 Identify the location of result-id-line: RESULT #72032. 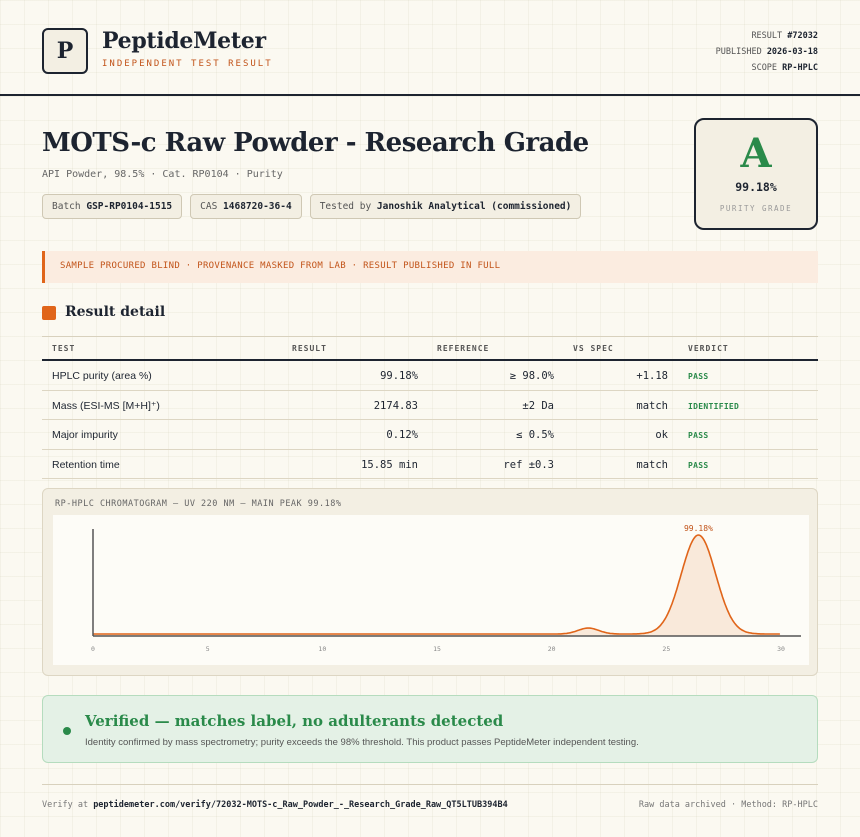
(784, 36).